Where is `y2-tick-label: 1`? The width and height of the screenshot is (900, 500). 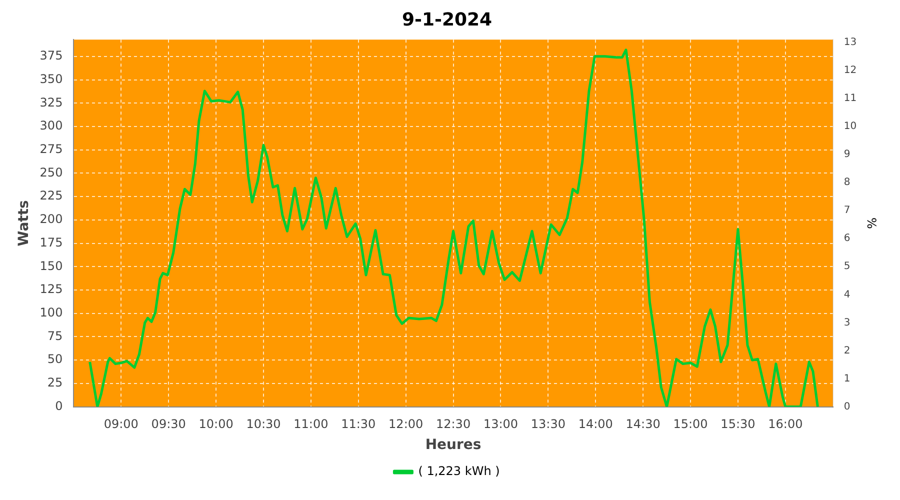
y2-tick-label: 1 is located at coordinates (847, 378).